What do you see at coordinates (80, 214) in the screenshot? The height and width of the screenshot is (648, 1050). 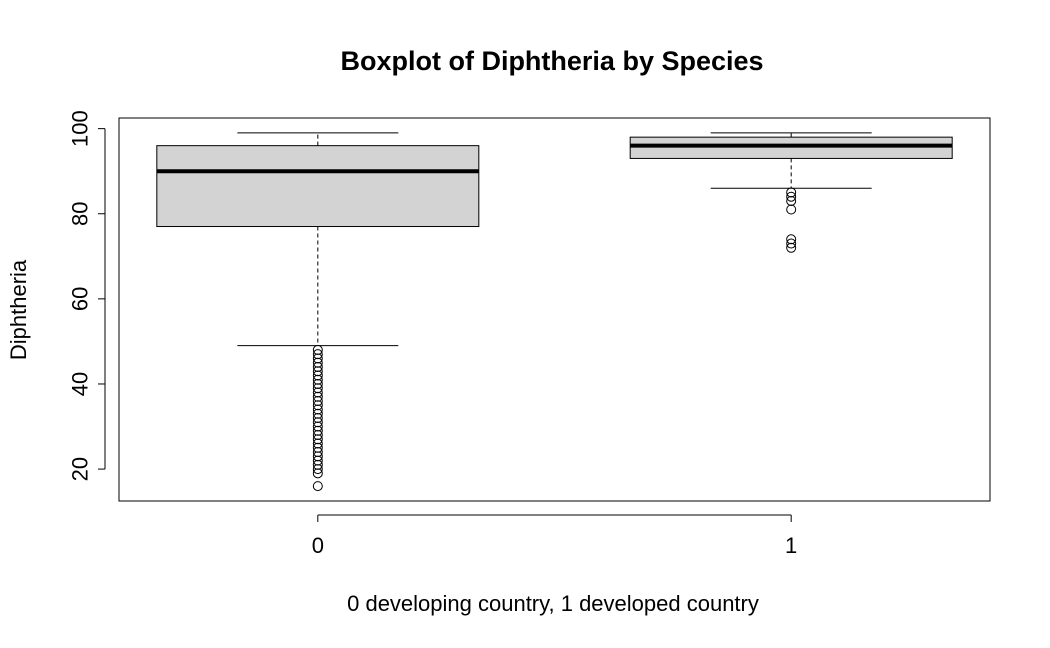 I see `y-tick-label: 80` at bounding box center [80, 214].